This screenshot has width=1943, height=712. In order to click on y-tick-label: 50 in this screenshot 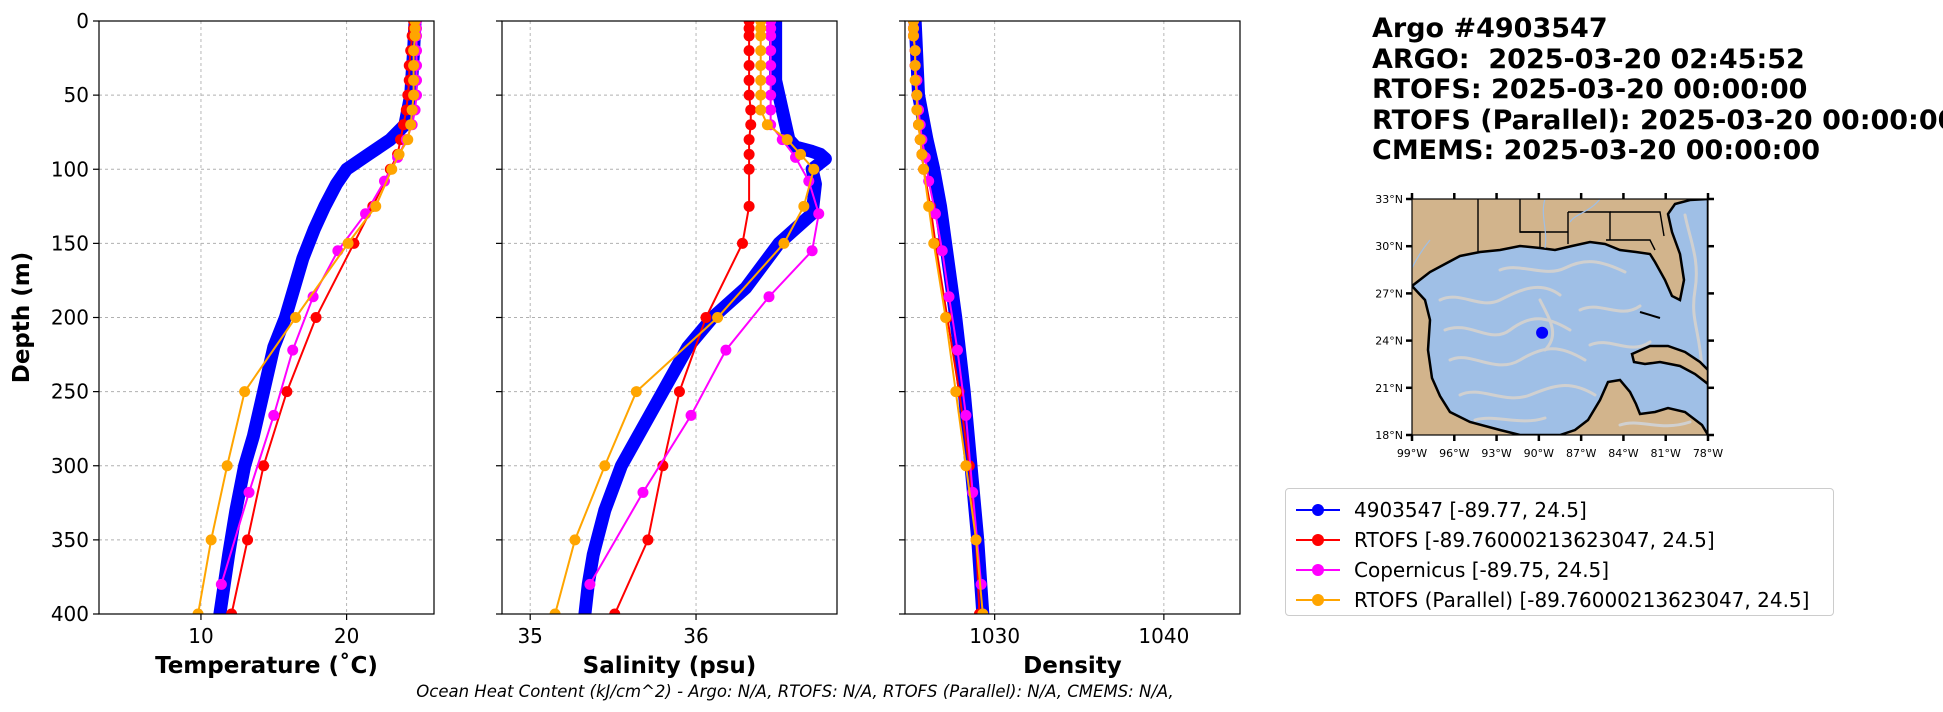, I will do `click(76, 95)`.